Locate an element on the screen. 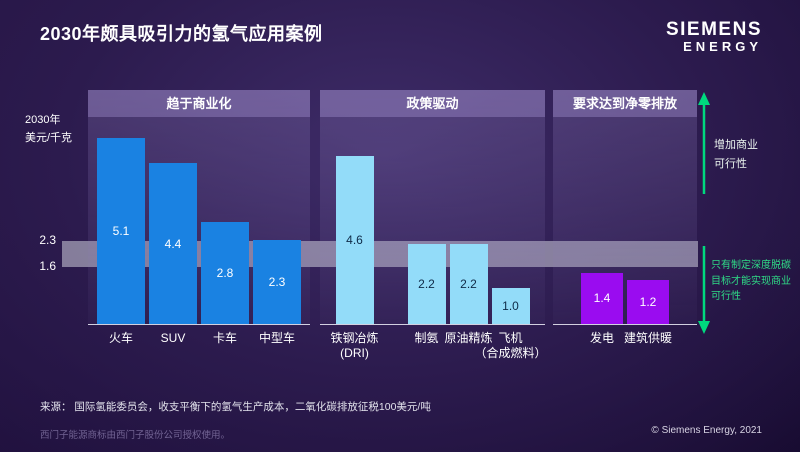  bar-value-label: 2.3 is located at coordinates (277, 282).